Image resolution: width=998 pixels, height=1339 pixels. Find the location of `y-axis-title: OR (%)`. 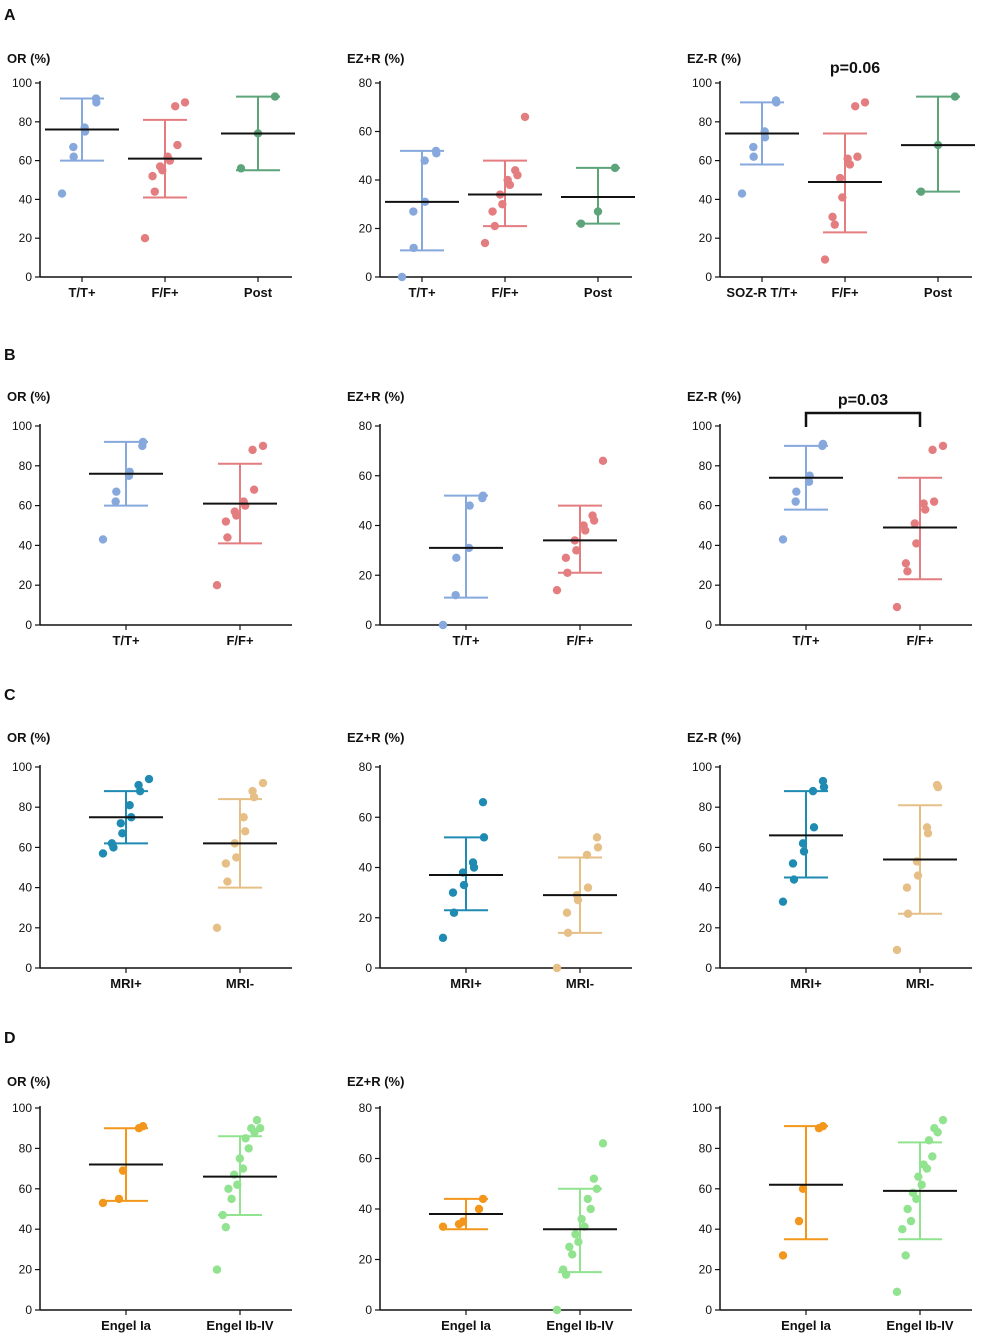

y-axis-title: OR (%) is located at coordinates (28, 1081).